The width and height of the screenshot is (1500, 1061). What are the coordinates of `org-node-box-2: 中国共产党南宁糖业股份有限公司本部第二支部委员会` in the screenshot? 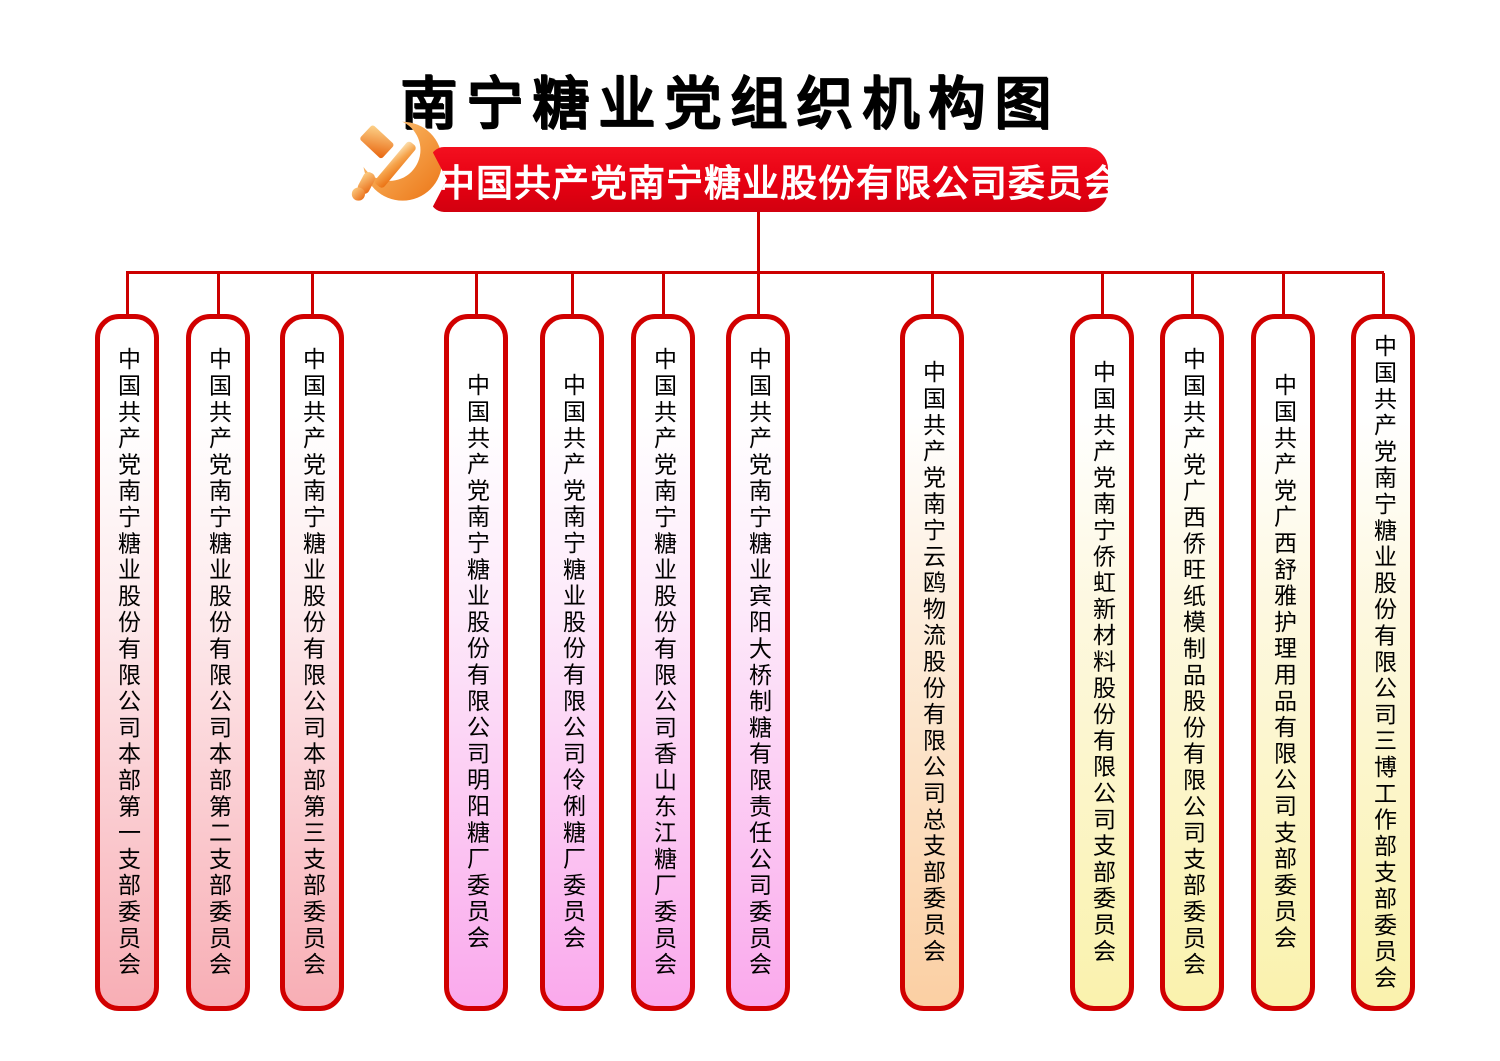 It's located at (218, 662).